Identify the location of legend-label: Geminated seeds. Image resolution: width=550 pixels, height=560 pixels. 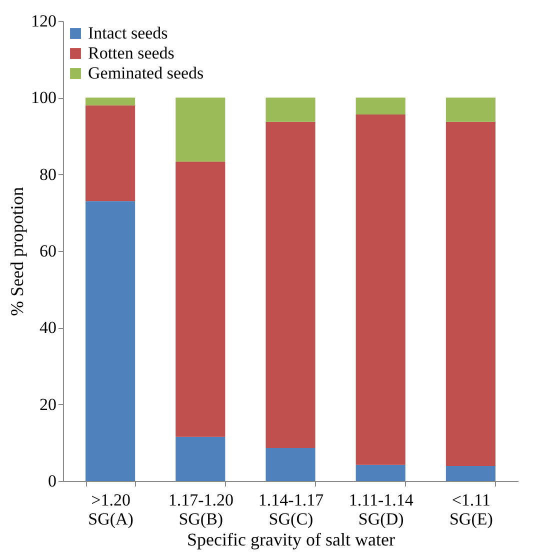
(146, 73).